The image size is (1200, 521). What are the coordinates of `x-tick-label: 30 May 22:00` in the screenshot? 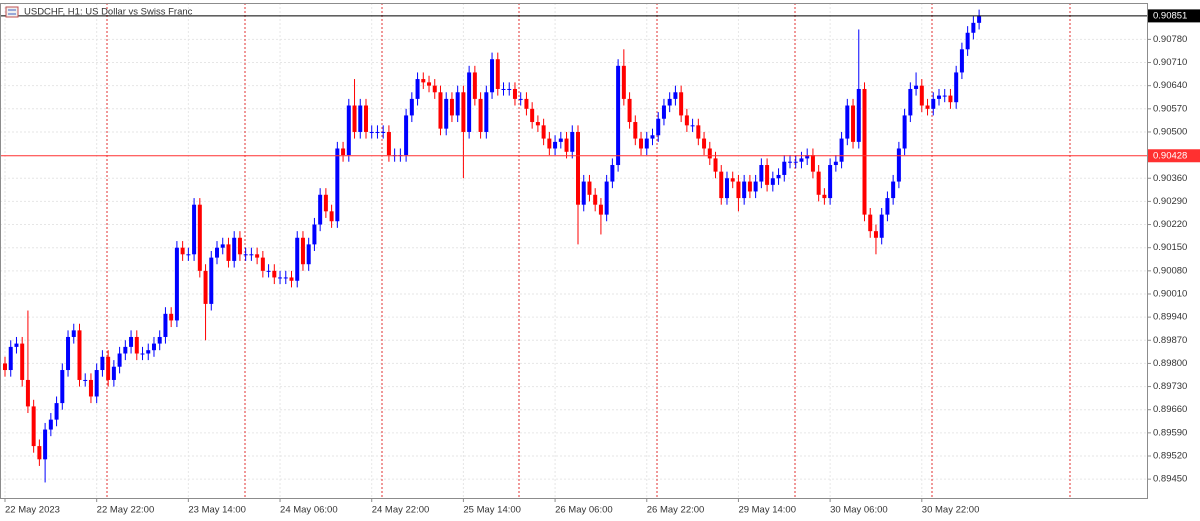 It's located at (951, 510).